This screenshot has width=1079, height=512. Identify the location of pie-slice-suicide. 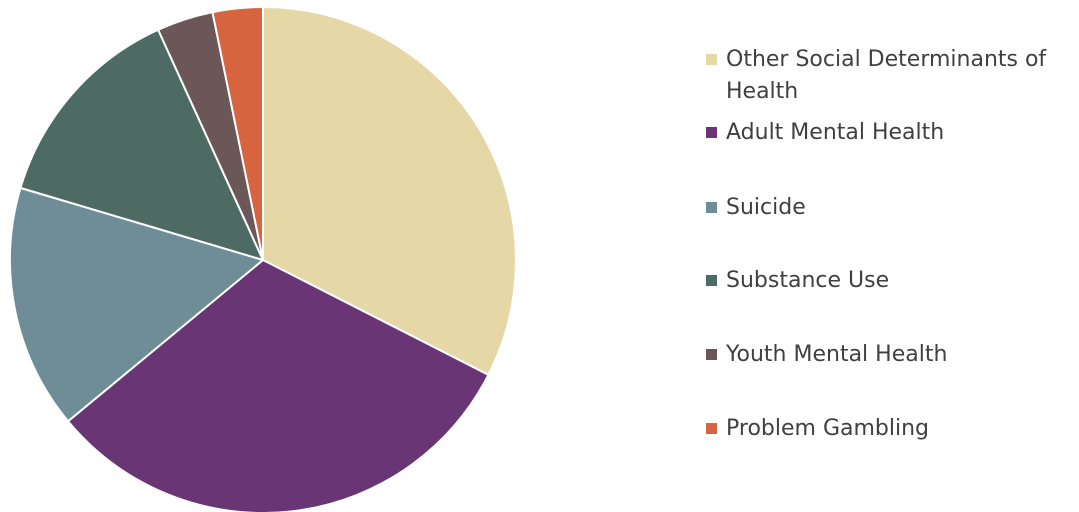
(137, 304).